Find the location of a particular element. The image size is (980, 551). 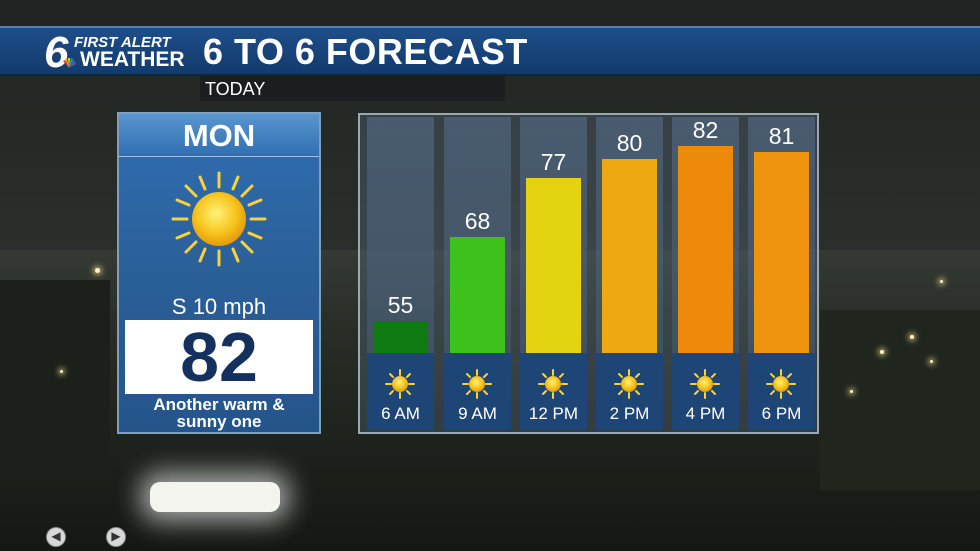

period-label: TODAY is located at coordinates (235, 89).